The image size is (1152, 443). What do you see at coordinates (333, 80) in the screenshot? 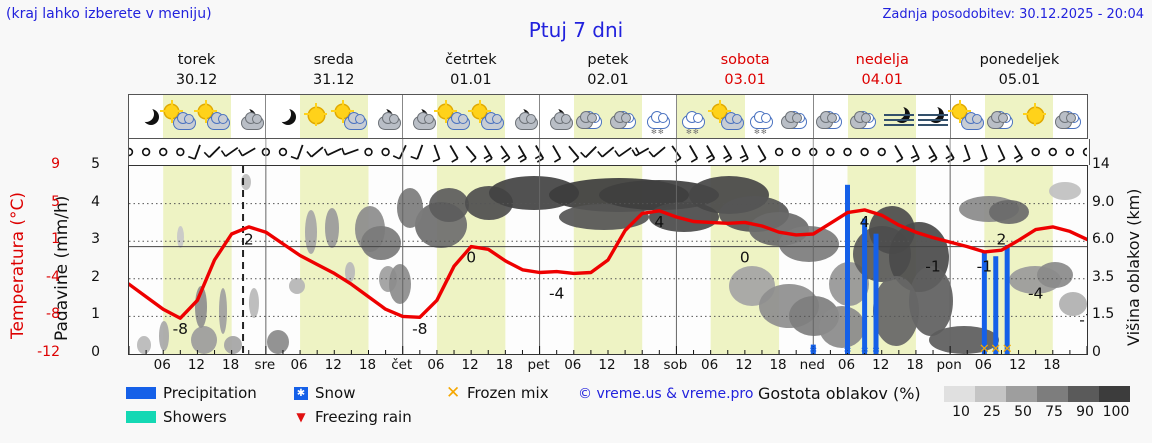
I see `day-date: 31.12` at bounding box center [333, 80].